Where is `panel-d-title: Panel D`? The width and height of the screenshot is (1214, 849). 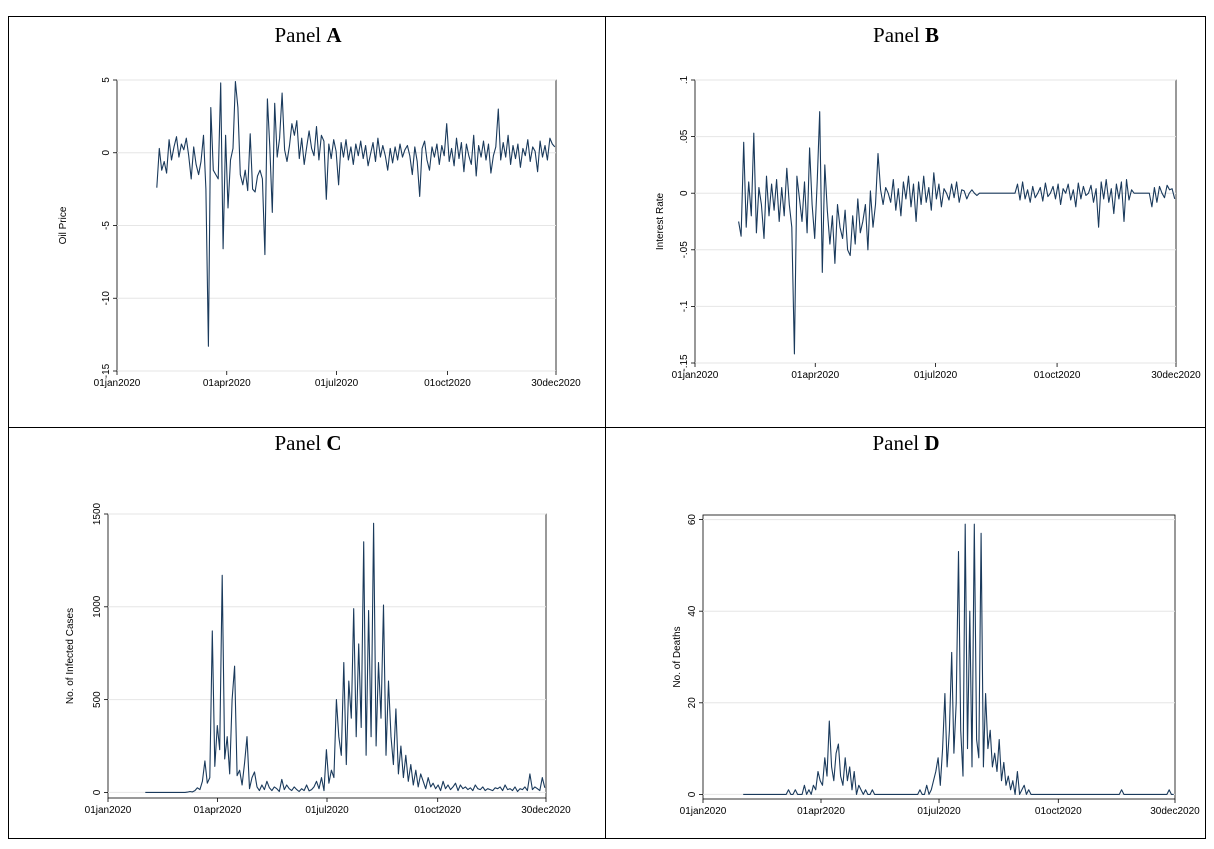
panel-d-title: Panel D is located at coordinates (905, 443).